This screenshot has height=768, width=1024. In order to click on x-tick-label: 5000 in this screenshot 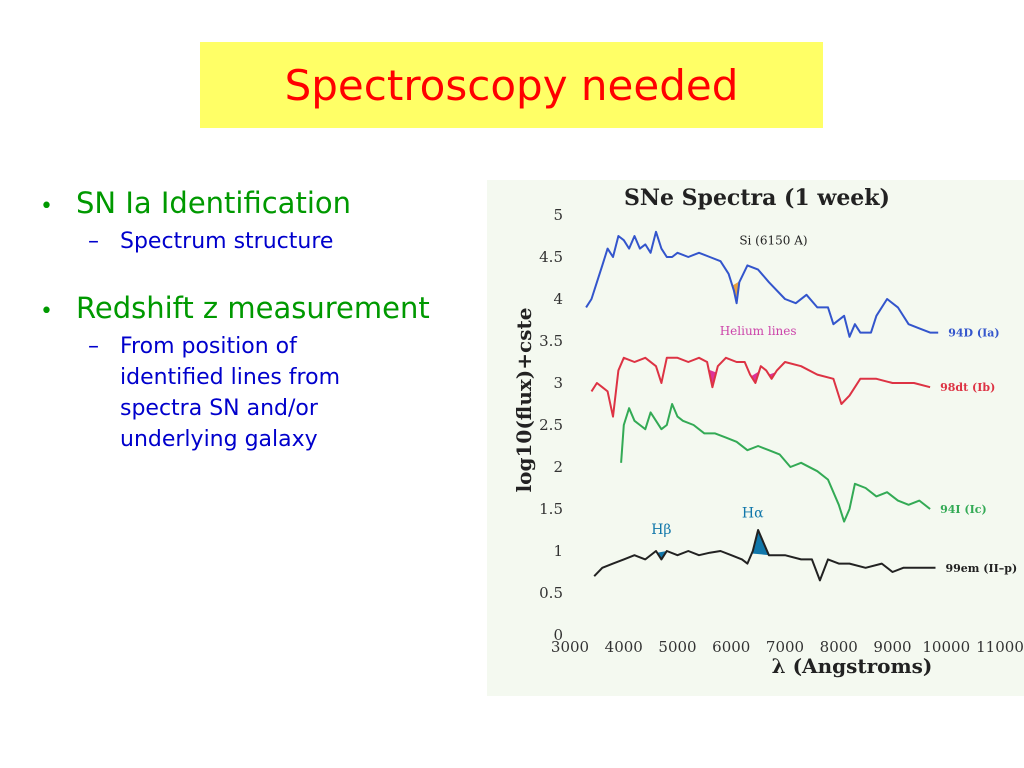, I will do `click(677, 647)`.